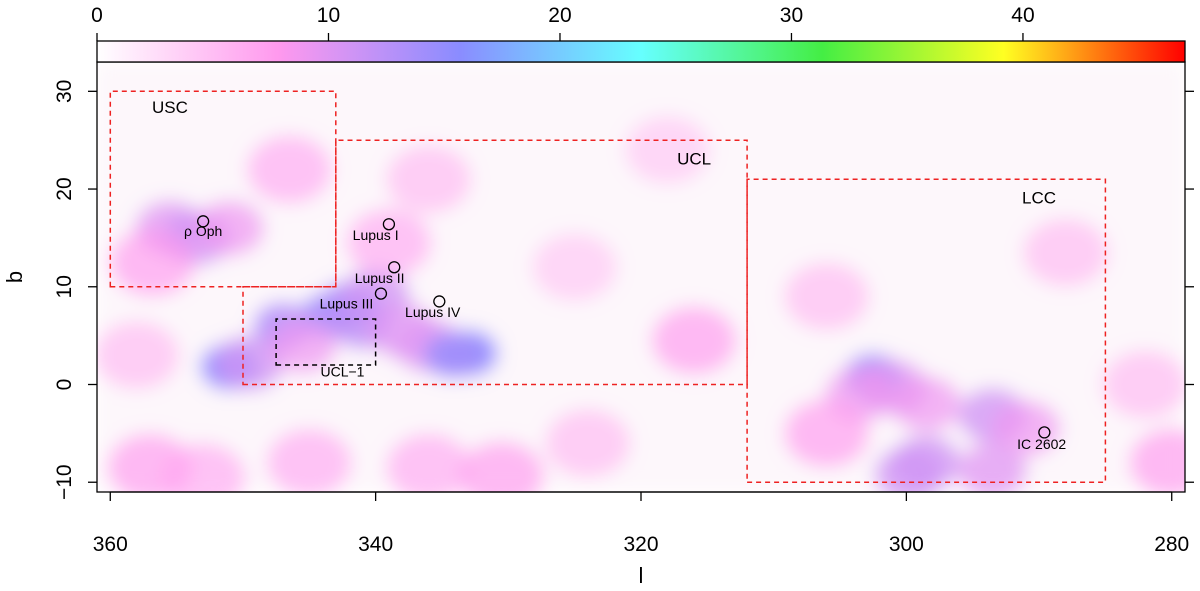  What do you see at coordinates (380, 278) in the screenshot?
I see `object-label: Lupus II` at bounding box center [380, 278].